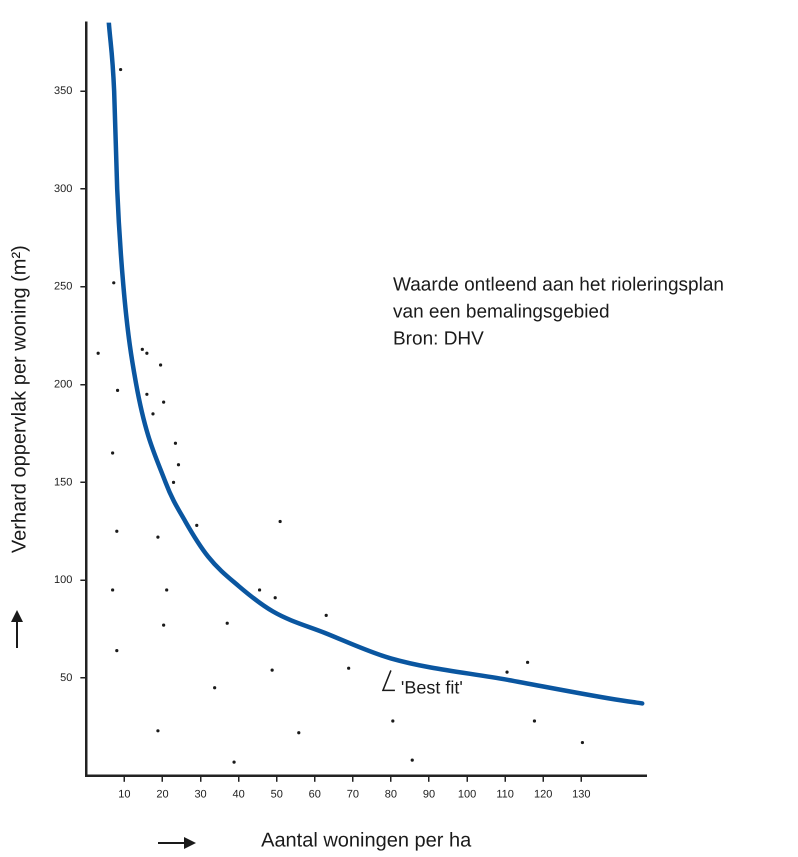 Image resolution: width=798 pixels, height=857 pixels. What do you see at coordinates (431, 687) in the screenshot?
I see `annotation: 'Best fit'` at bounding box center [431, 687].